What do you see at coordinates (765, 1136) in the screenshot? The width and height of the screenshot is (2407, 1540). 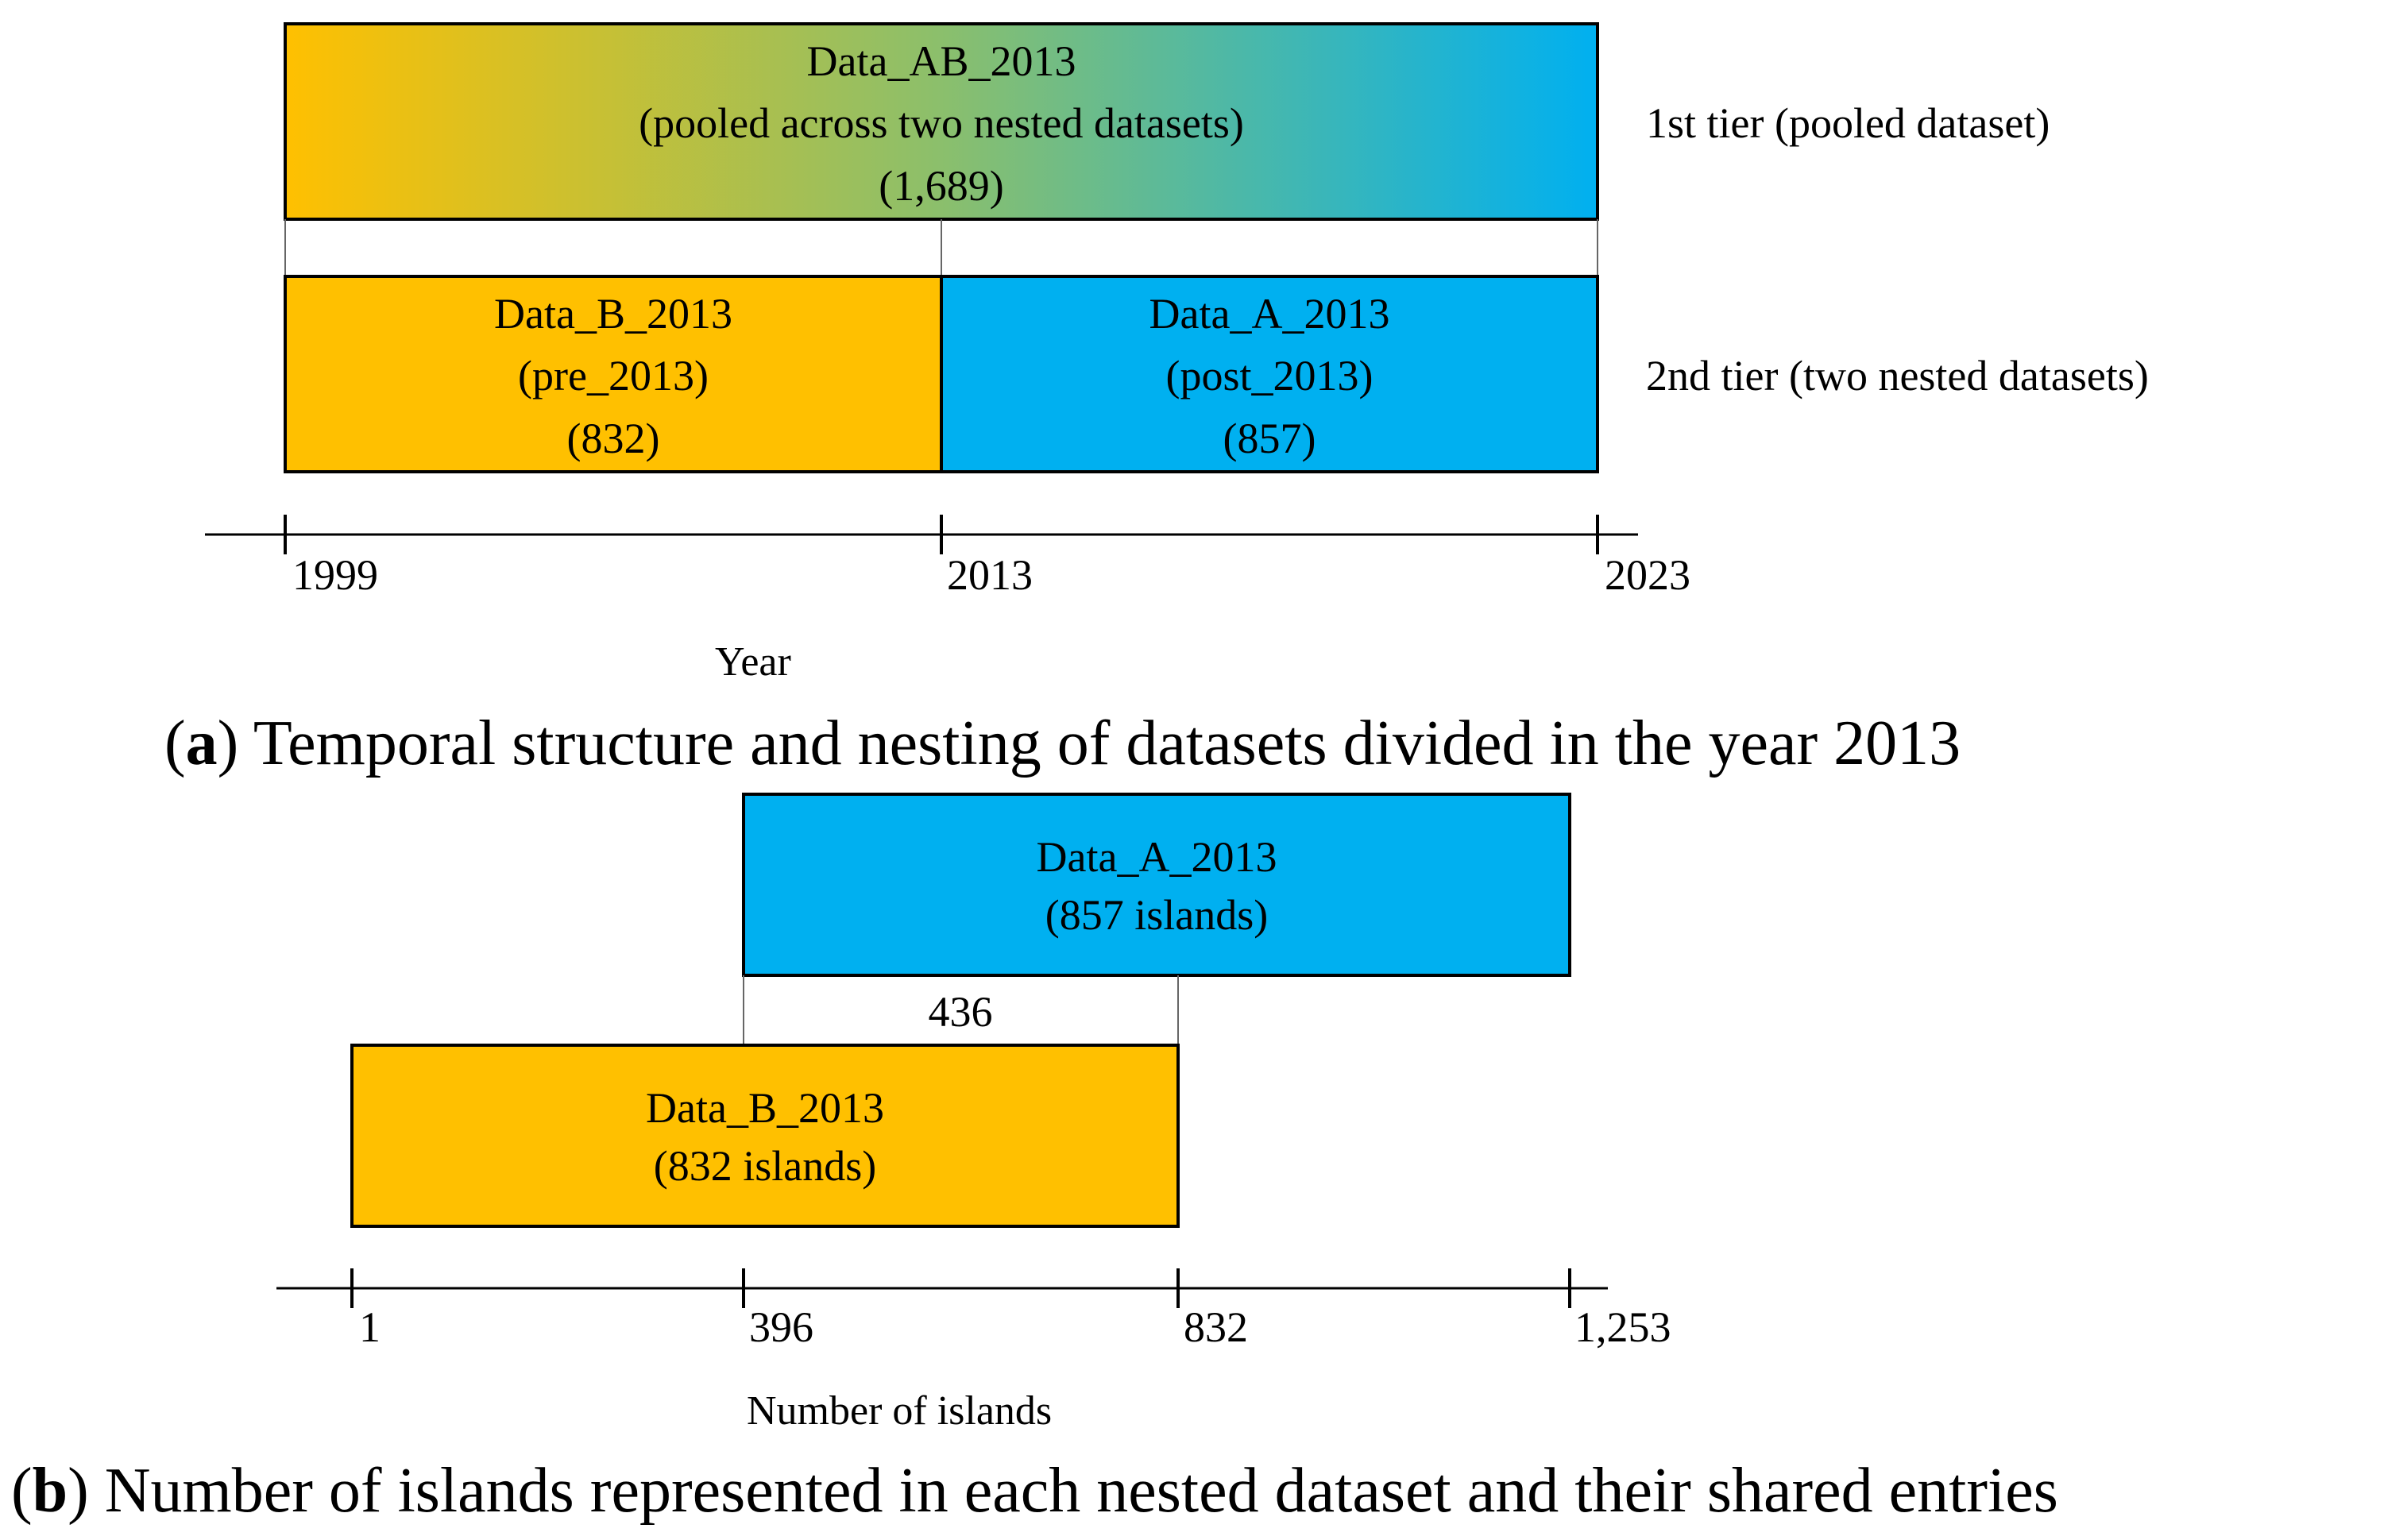 I see `data-b-islands-box` at bounding box center [765, 1136].